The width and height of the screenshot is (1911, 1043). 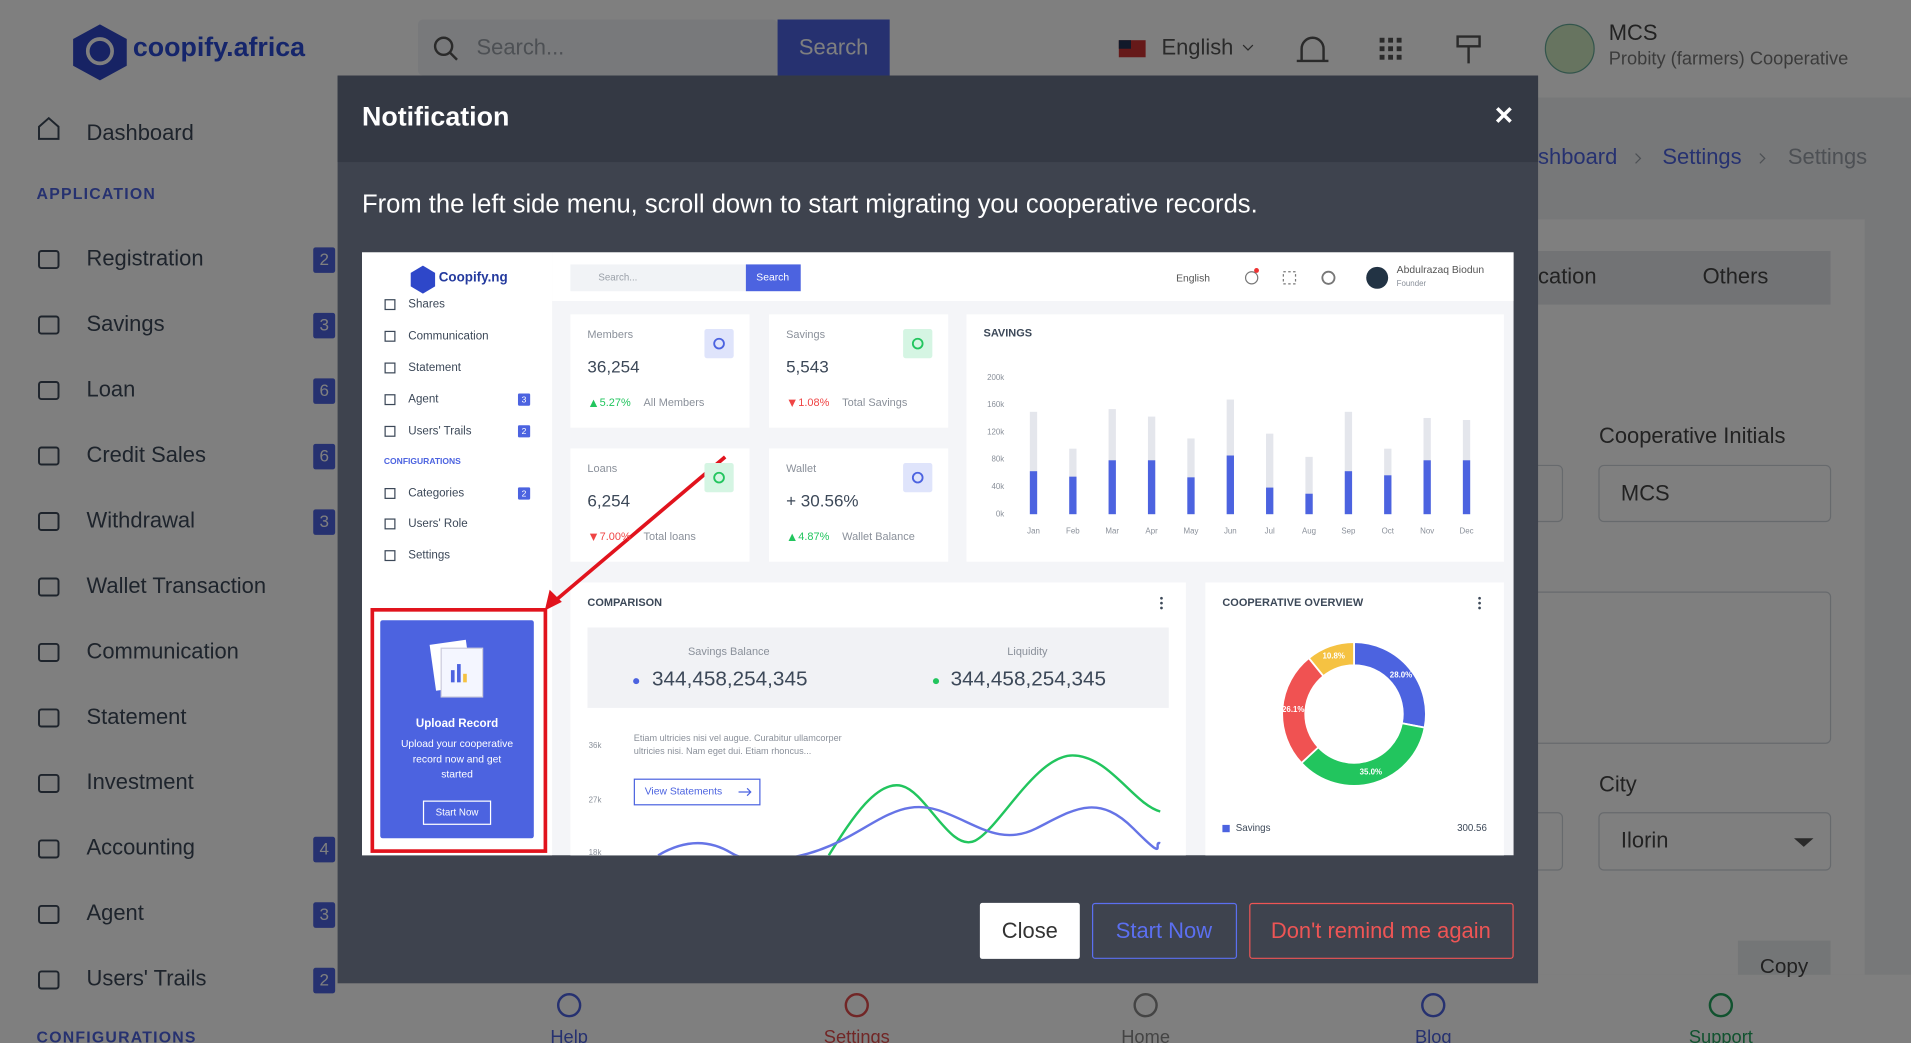 What do you see at coordinates (1008, 334) in the screenshot?
I see `chart-title: SAVINGS` at bounding box center [1008, 334].